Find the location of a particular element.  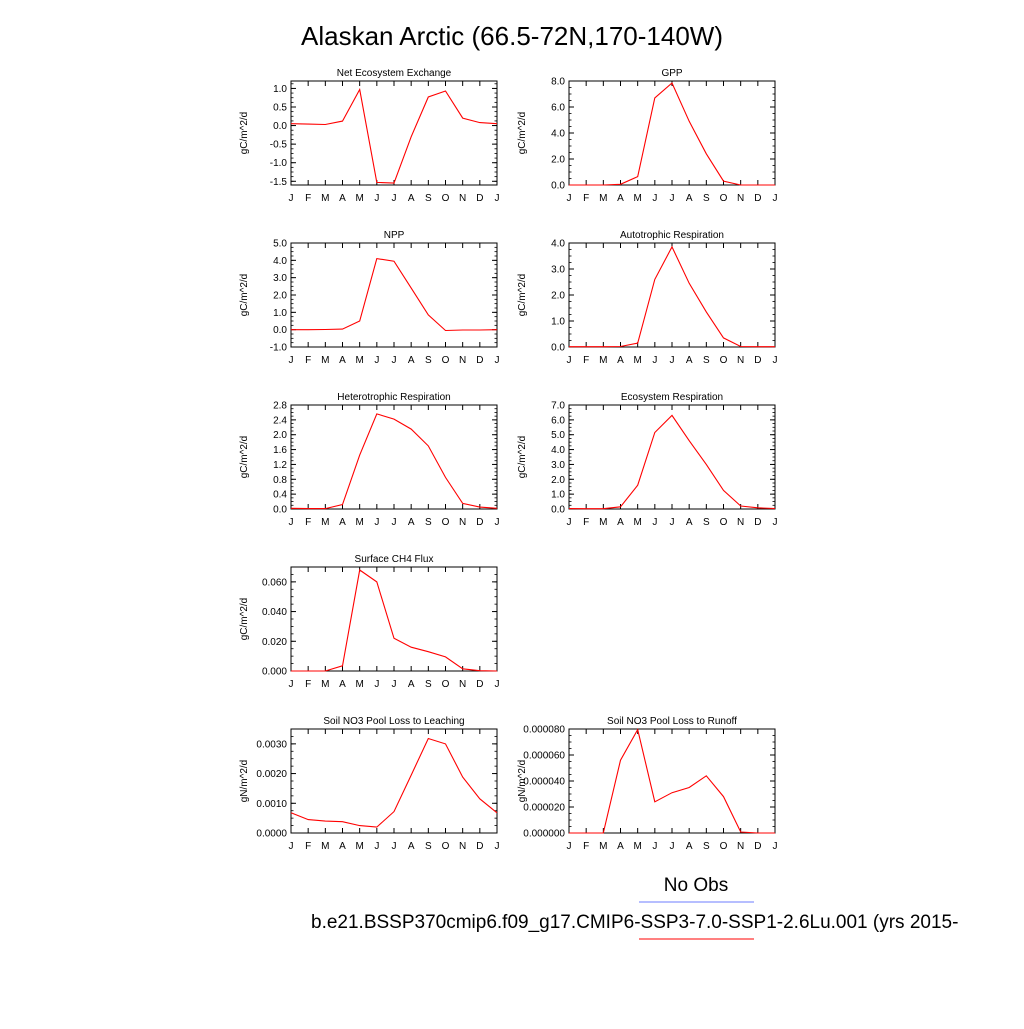

y-tick-label: 5.0 is located at coordinates (558, 435).